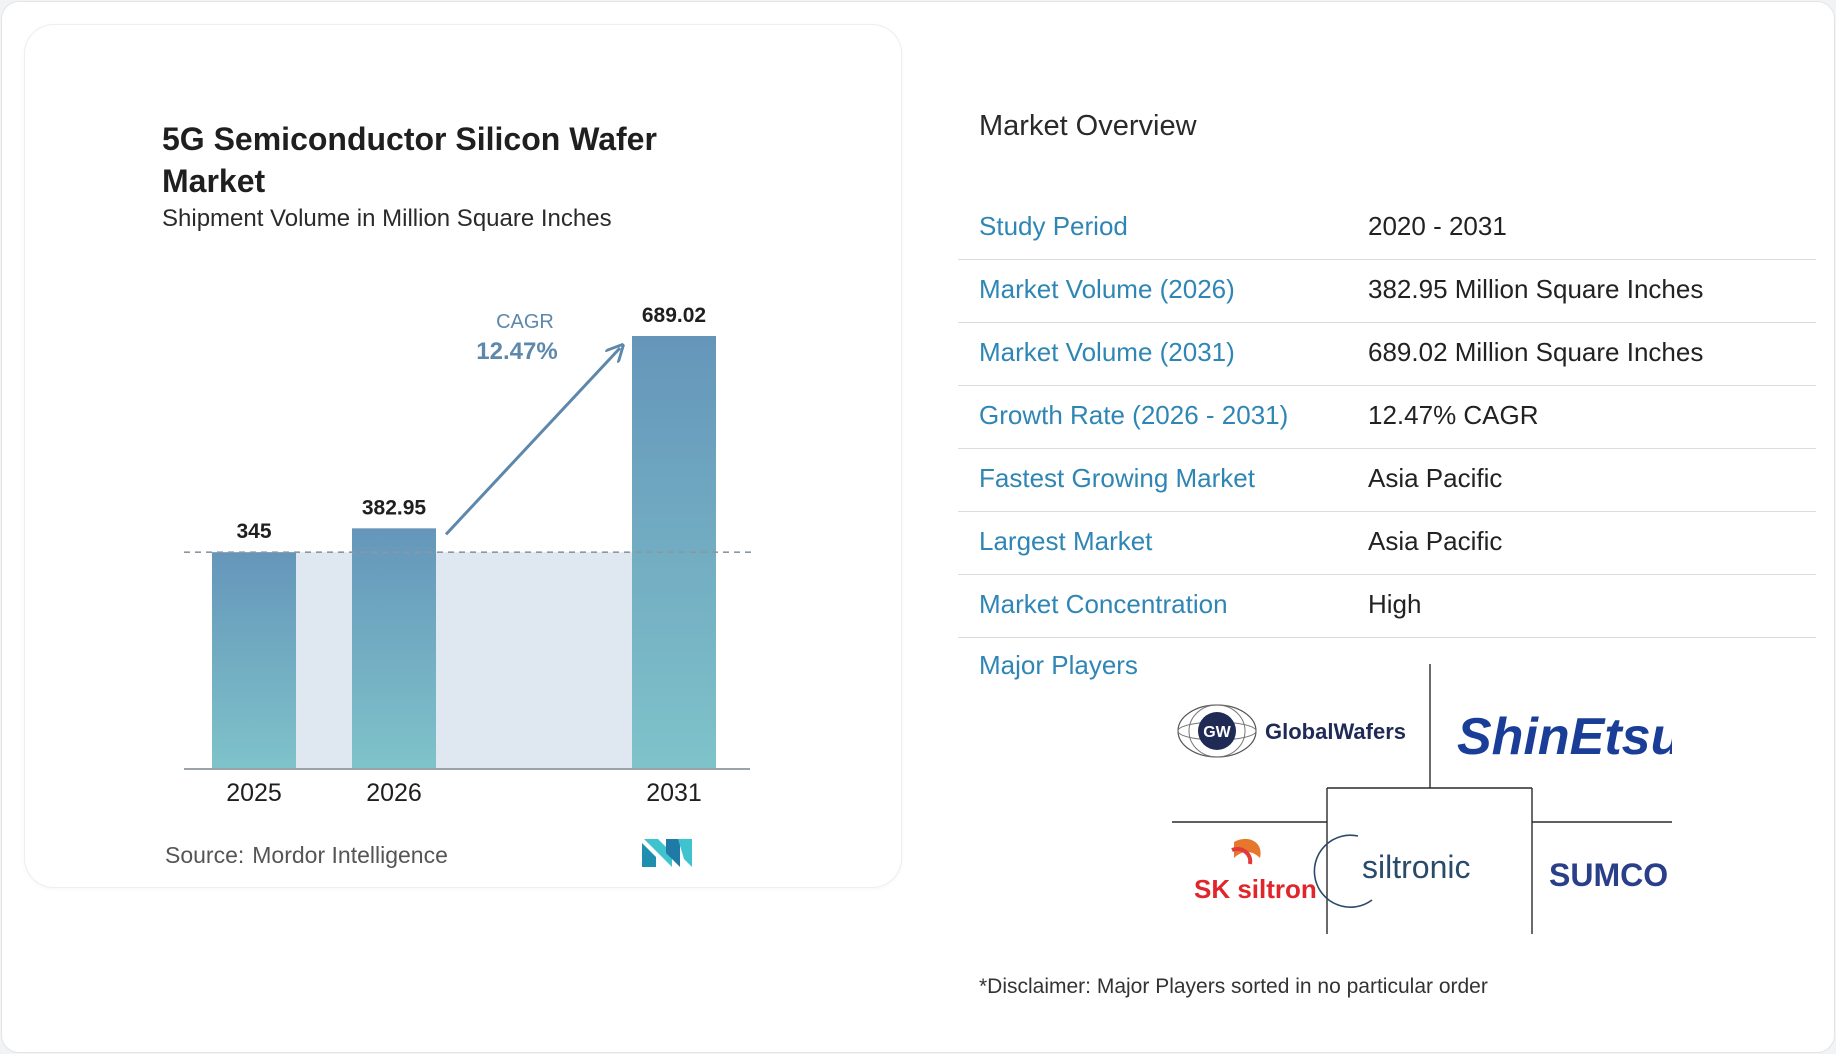 This screenshot has width=1836, height=1054. Describe the element at coordinates (516, 351) in the screenshot. I see `cagr-value: 12.47%` at that location.